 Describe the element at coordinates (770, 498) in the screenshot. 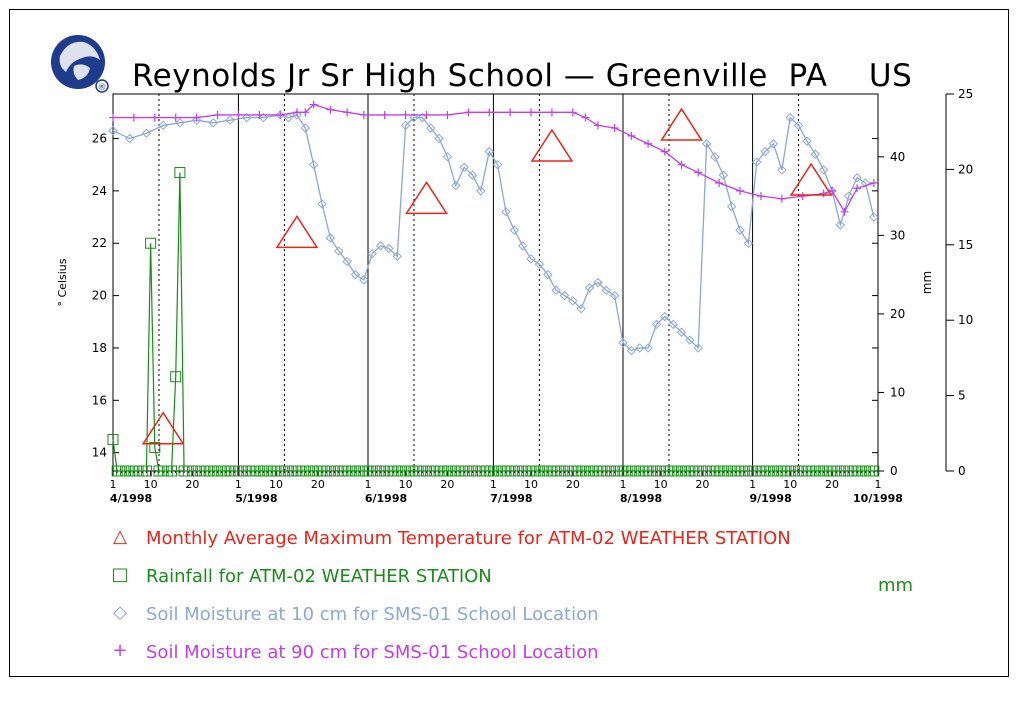

I see `x-month-label: 9/1998` at that location.